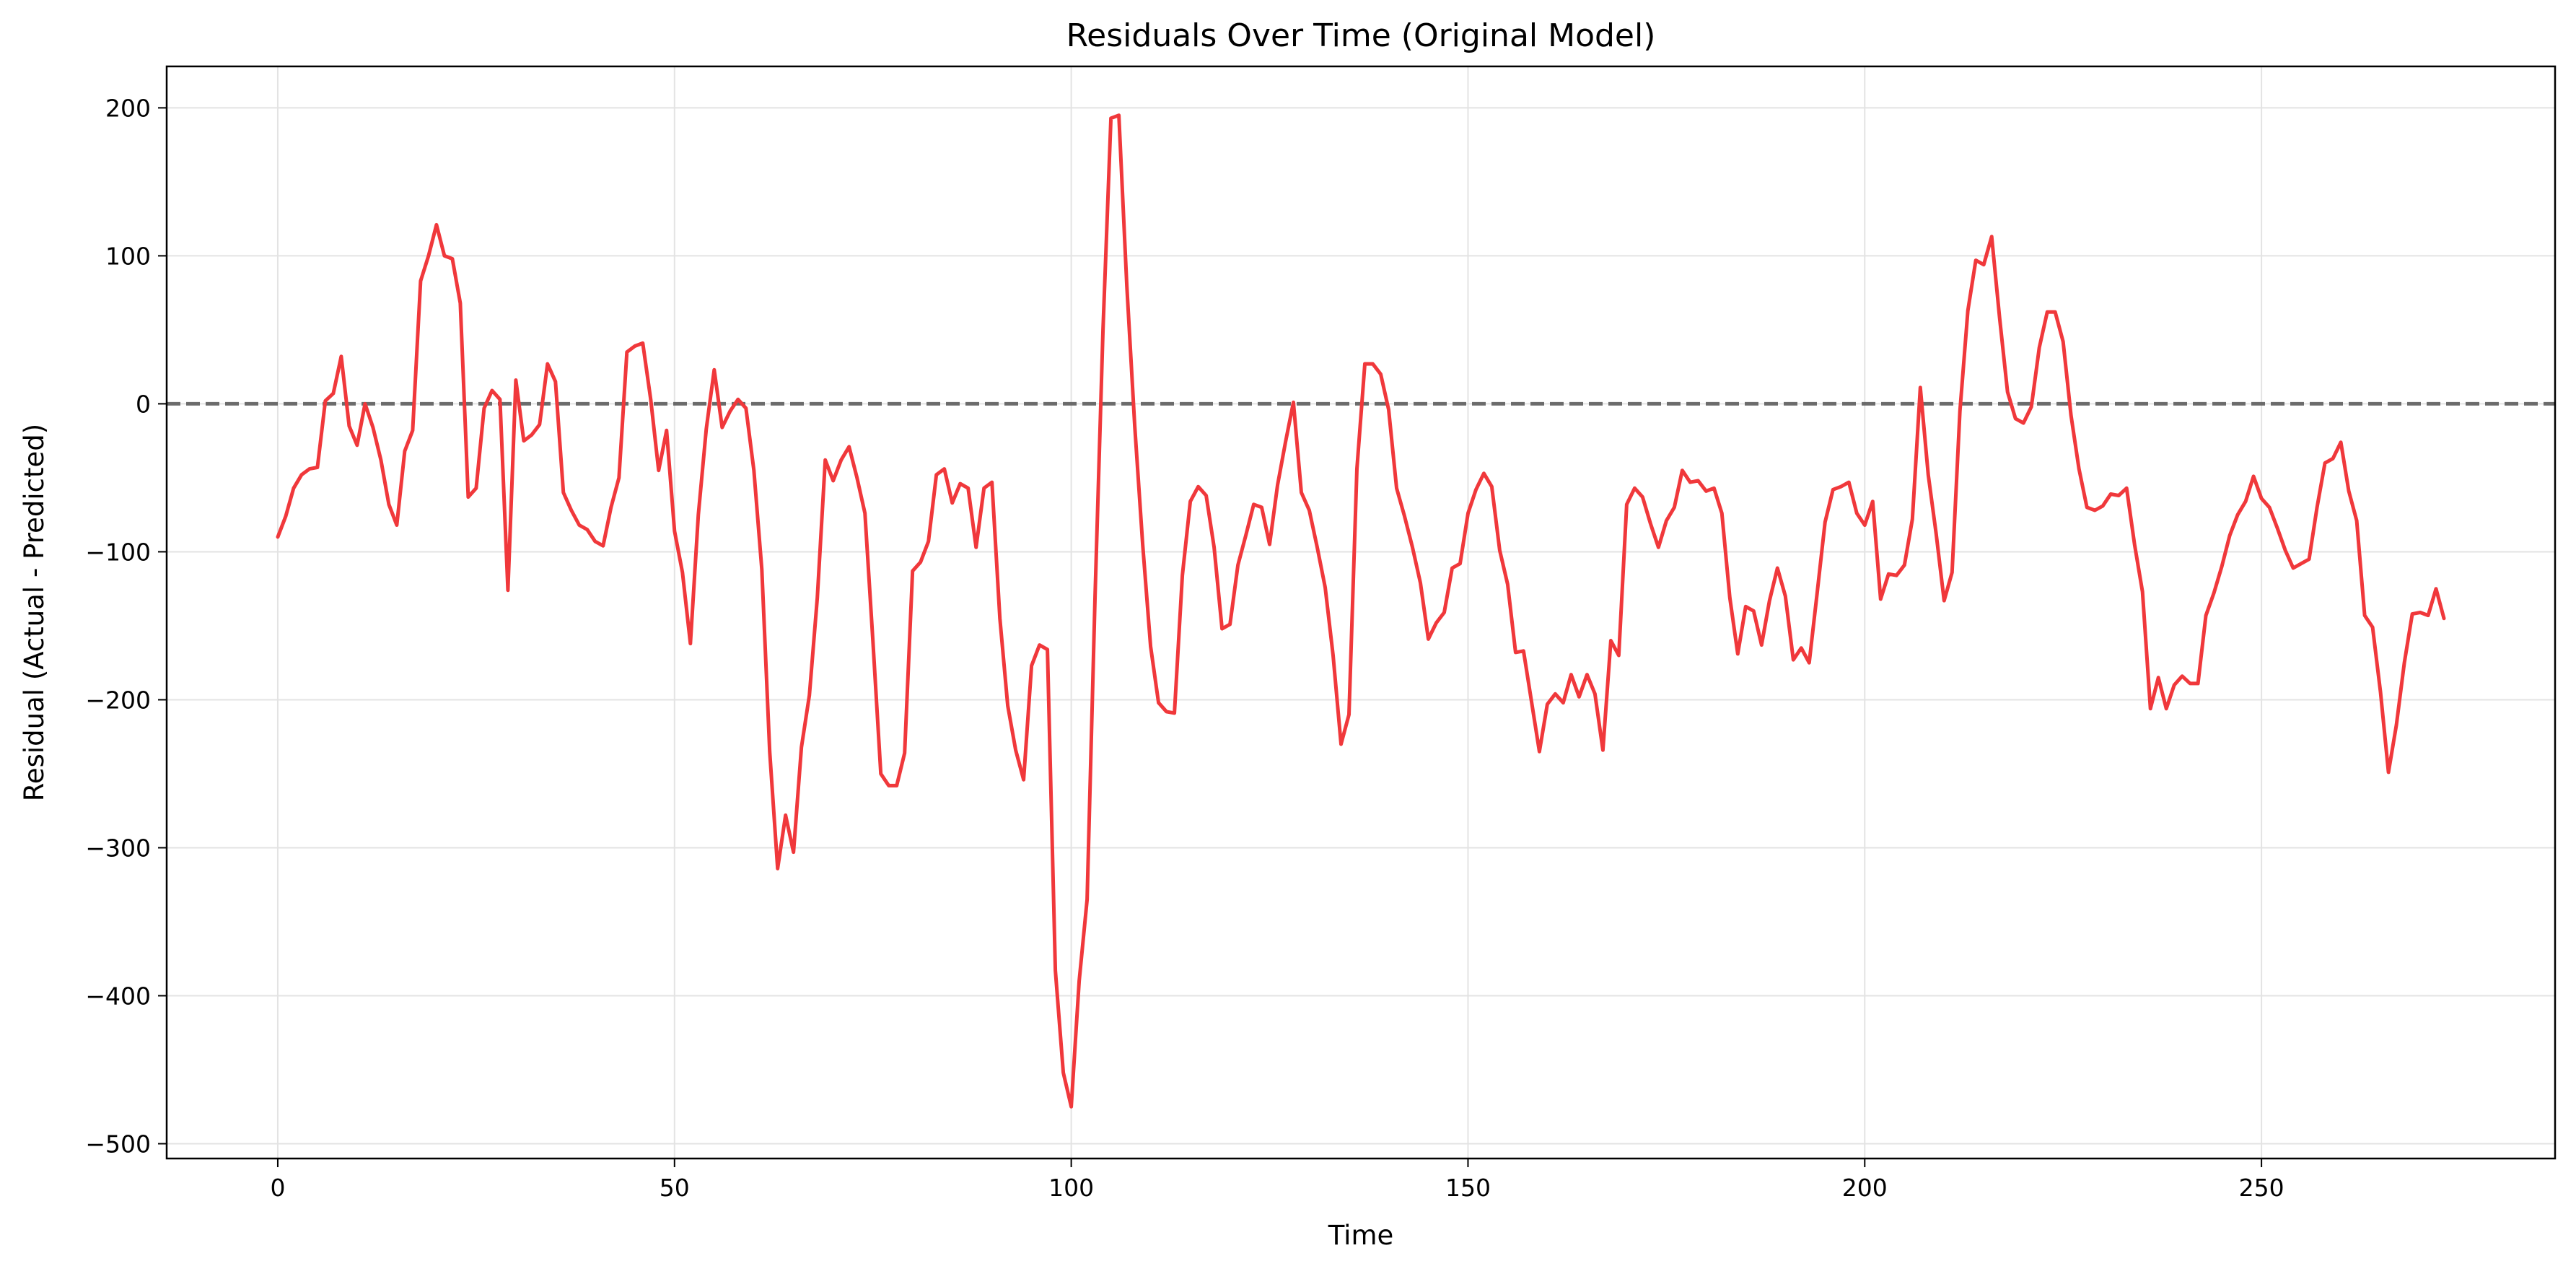  What do you see at coordinates (118, 552) in the screenshot?
I see `y-tick-label: −100` at bounding box center [118, 552].